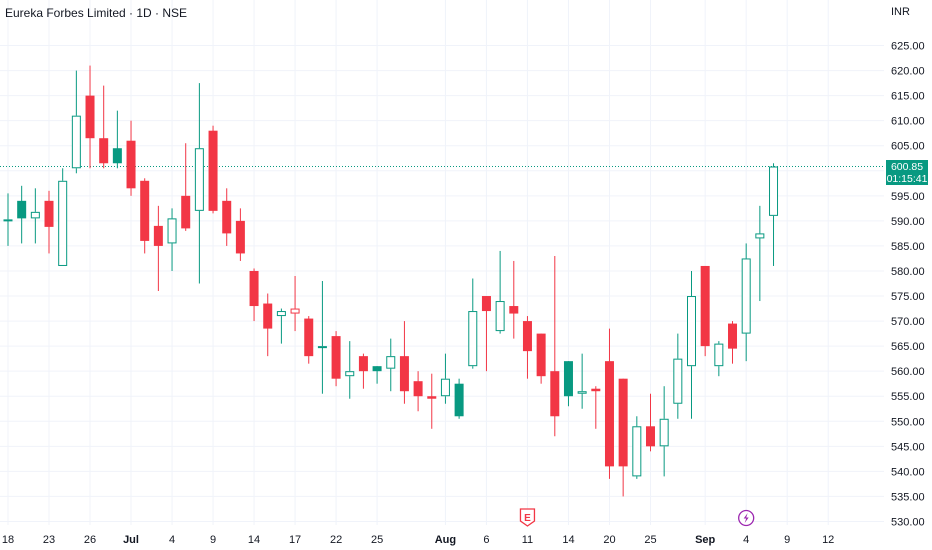 The width and height of the screenshot is (932, 550). Describe the element at coordinates (568, 540) in the screenshot. I see `x-tick-label: 14` at that location.